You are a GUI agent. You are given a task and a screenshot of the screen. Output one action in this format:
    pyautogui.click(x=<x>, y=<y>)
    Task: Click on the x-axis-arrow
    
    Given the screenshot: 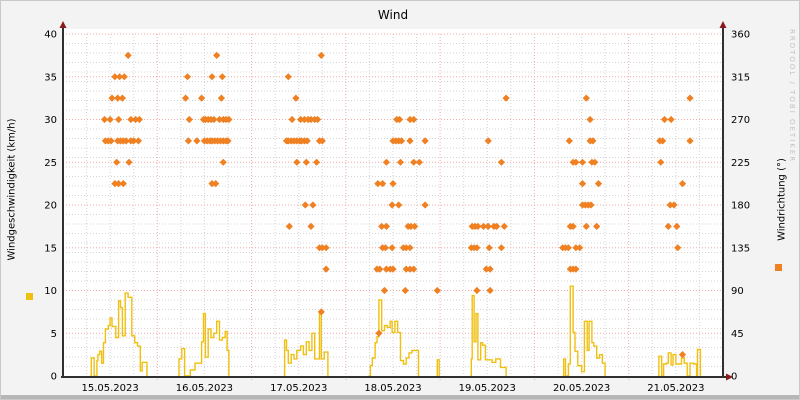 What is the action you would take?
    pyautogui.click(x=729, y=377)
    